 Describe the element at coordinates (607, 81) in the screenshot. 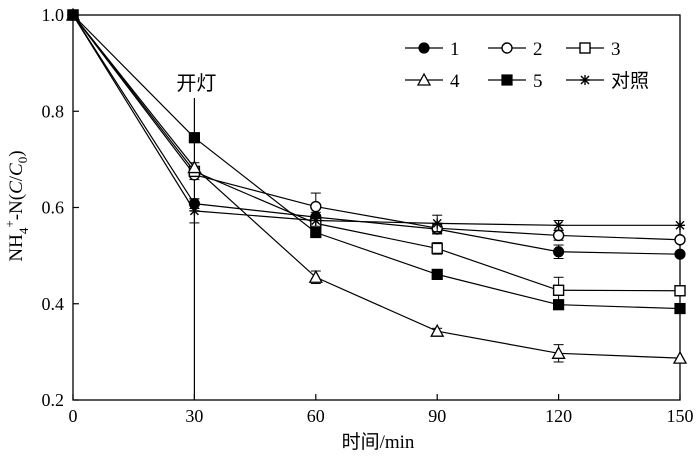

I see `legend-item-6: 对照` at that location.